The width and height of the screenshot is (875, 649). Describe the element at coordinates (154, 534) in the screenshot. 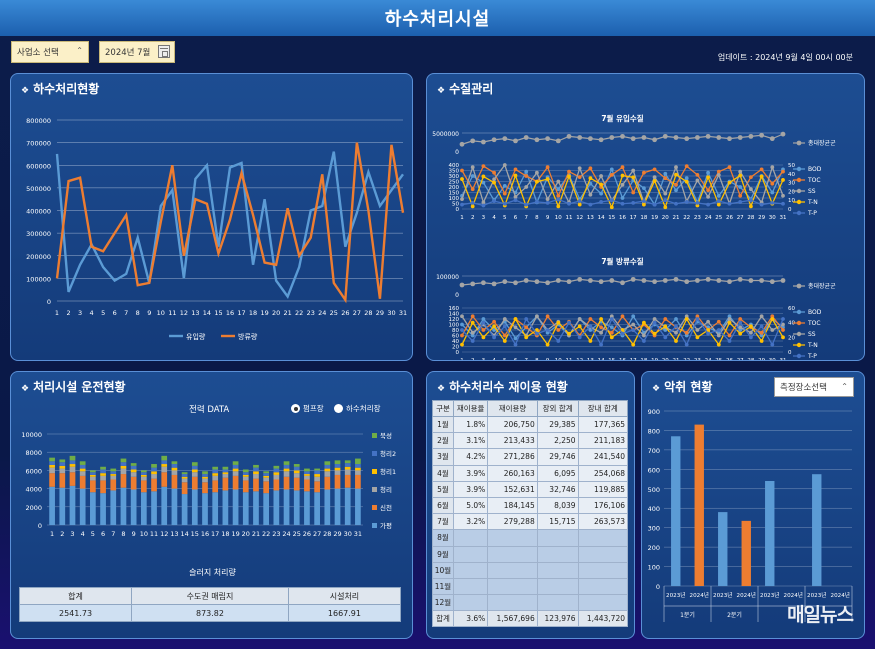

I see `x-tick-label: 11` at that location.